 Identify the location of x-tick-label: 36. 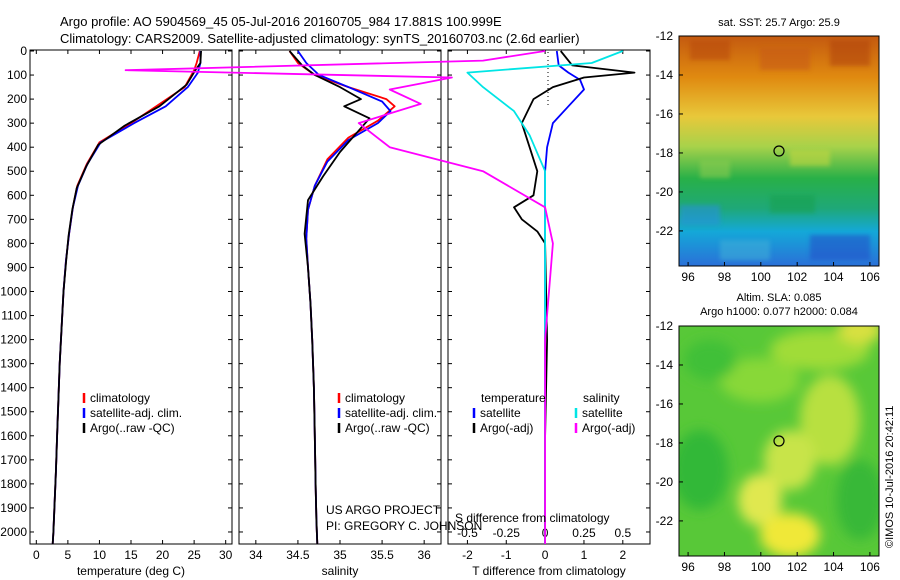
(424, 555).